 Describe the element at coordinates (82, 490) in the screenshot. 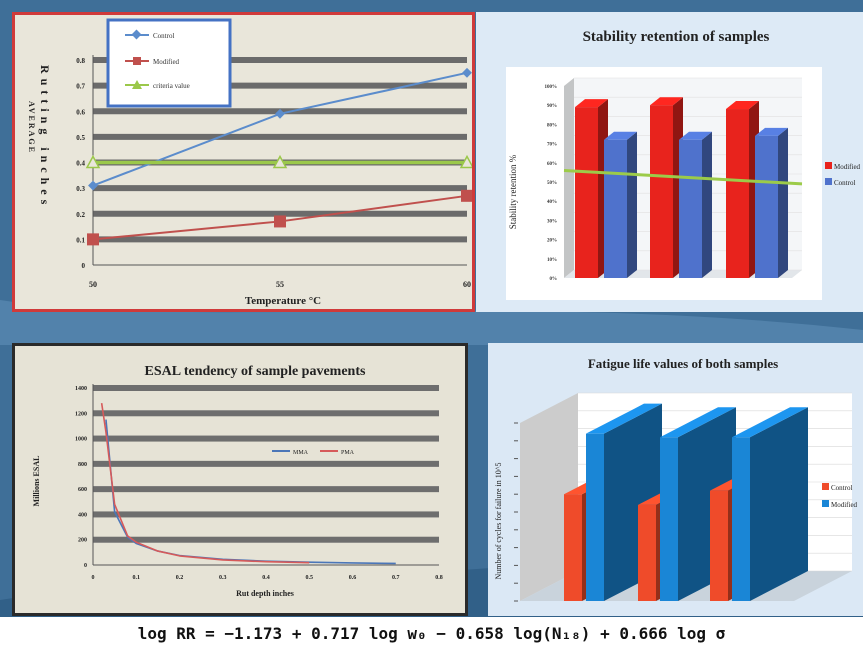

I see `esal-y-tick: 600` at that location.